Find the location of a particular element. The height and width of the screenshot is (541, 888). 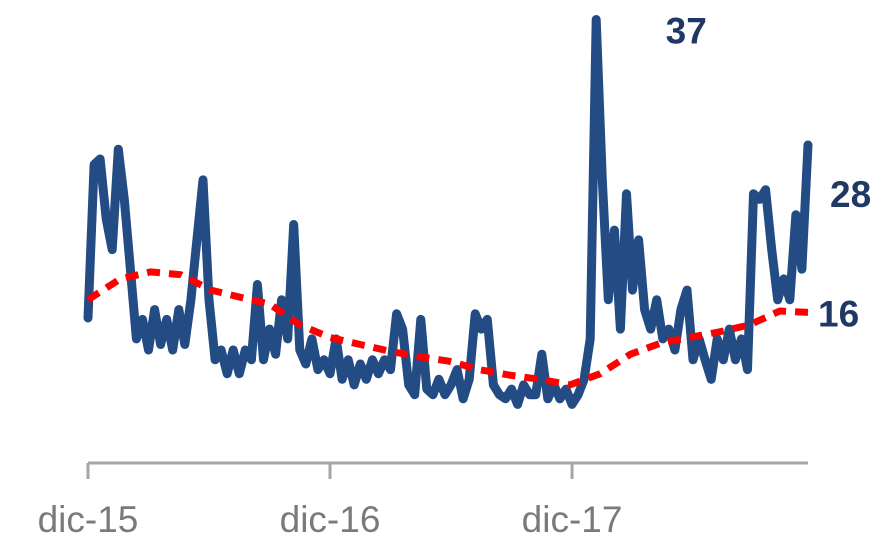

data-label: 37 is located at coordinates (686, 31).